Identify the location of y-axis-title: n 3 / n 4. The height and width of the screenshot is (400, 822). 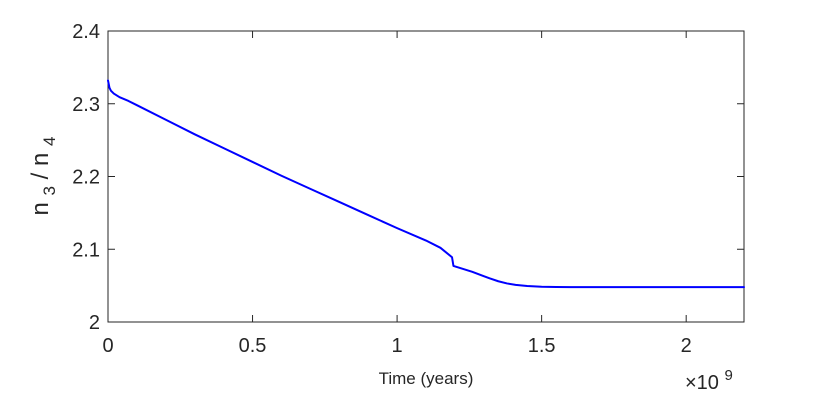
(44, 175).